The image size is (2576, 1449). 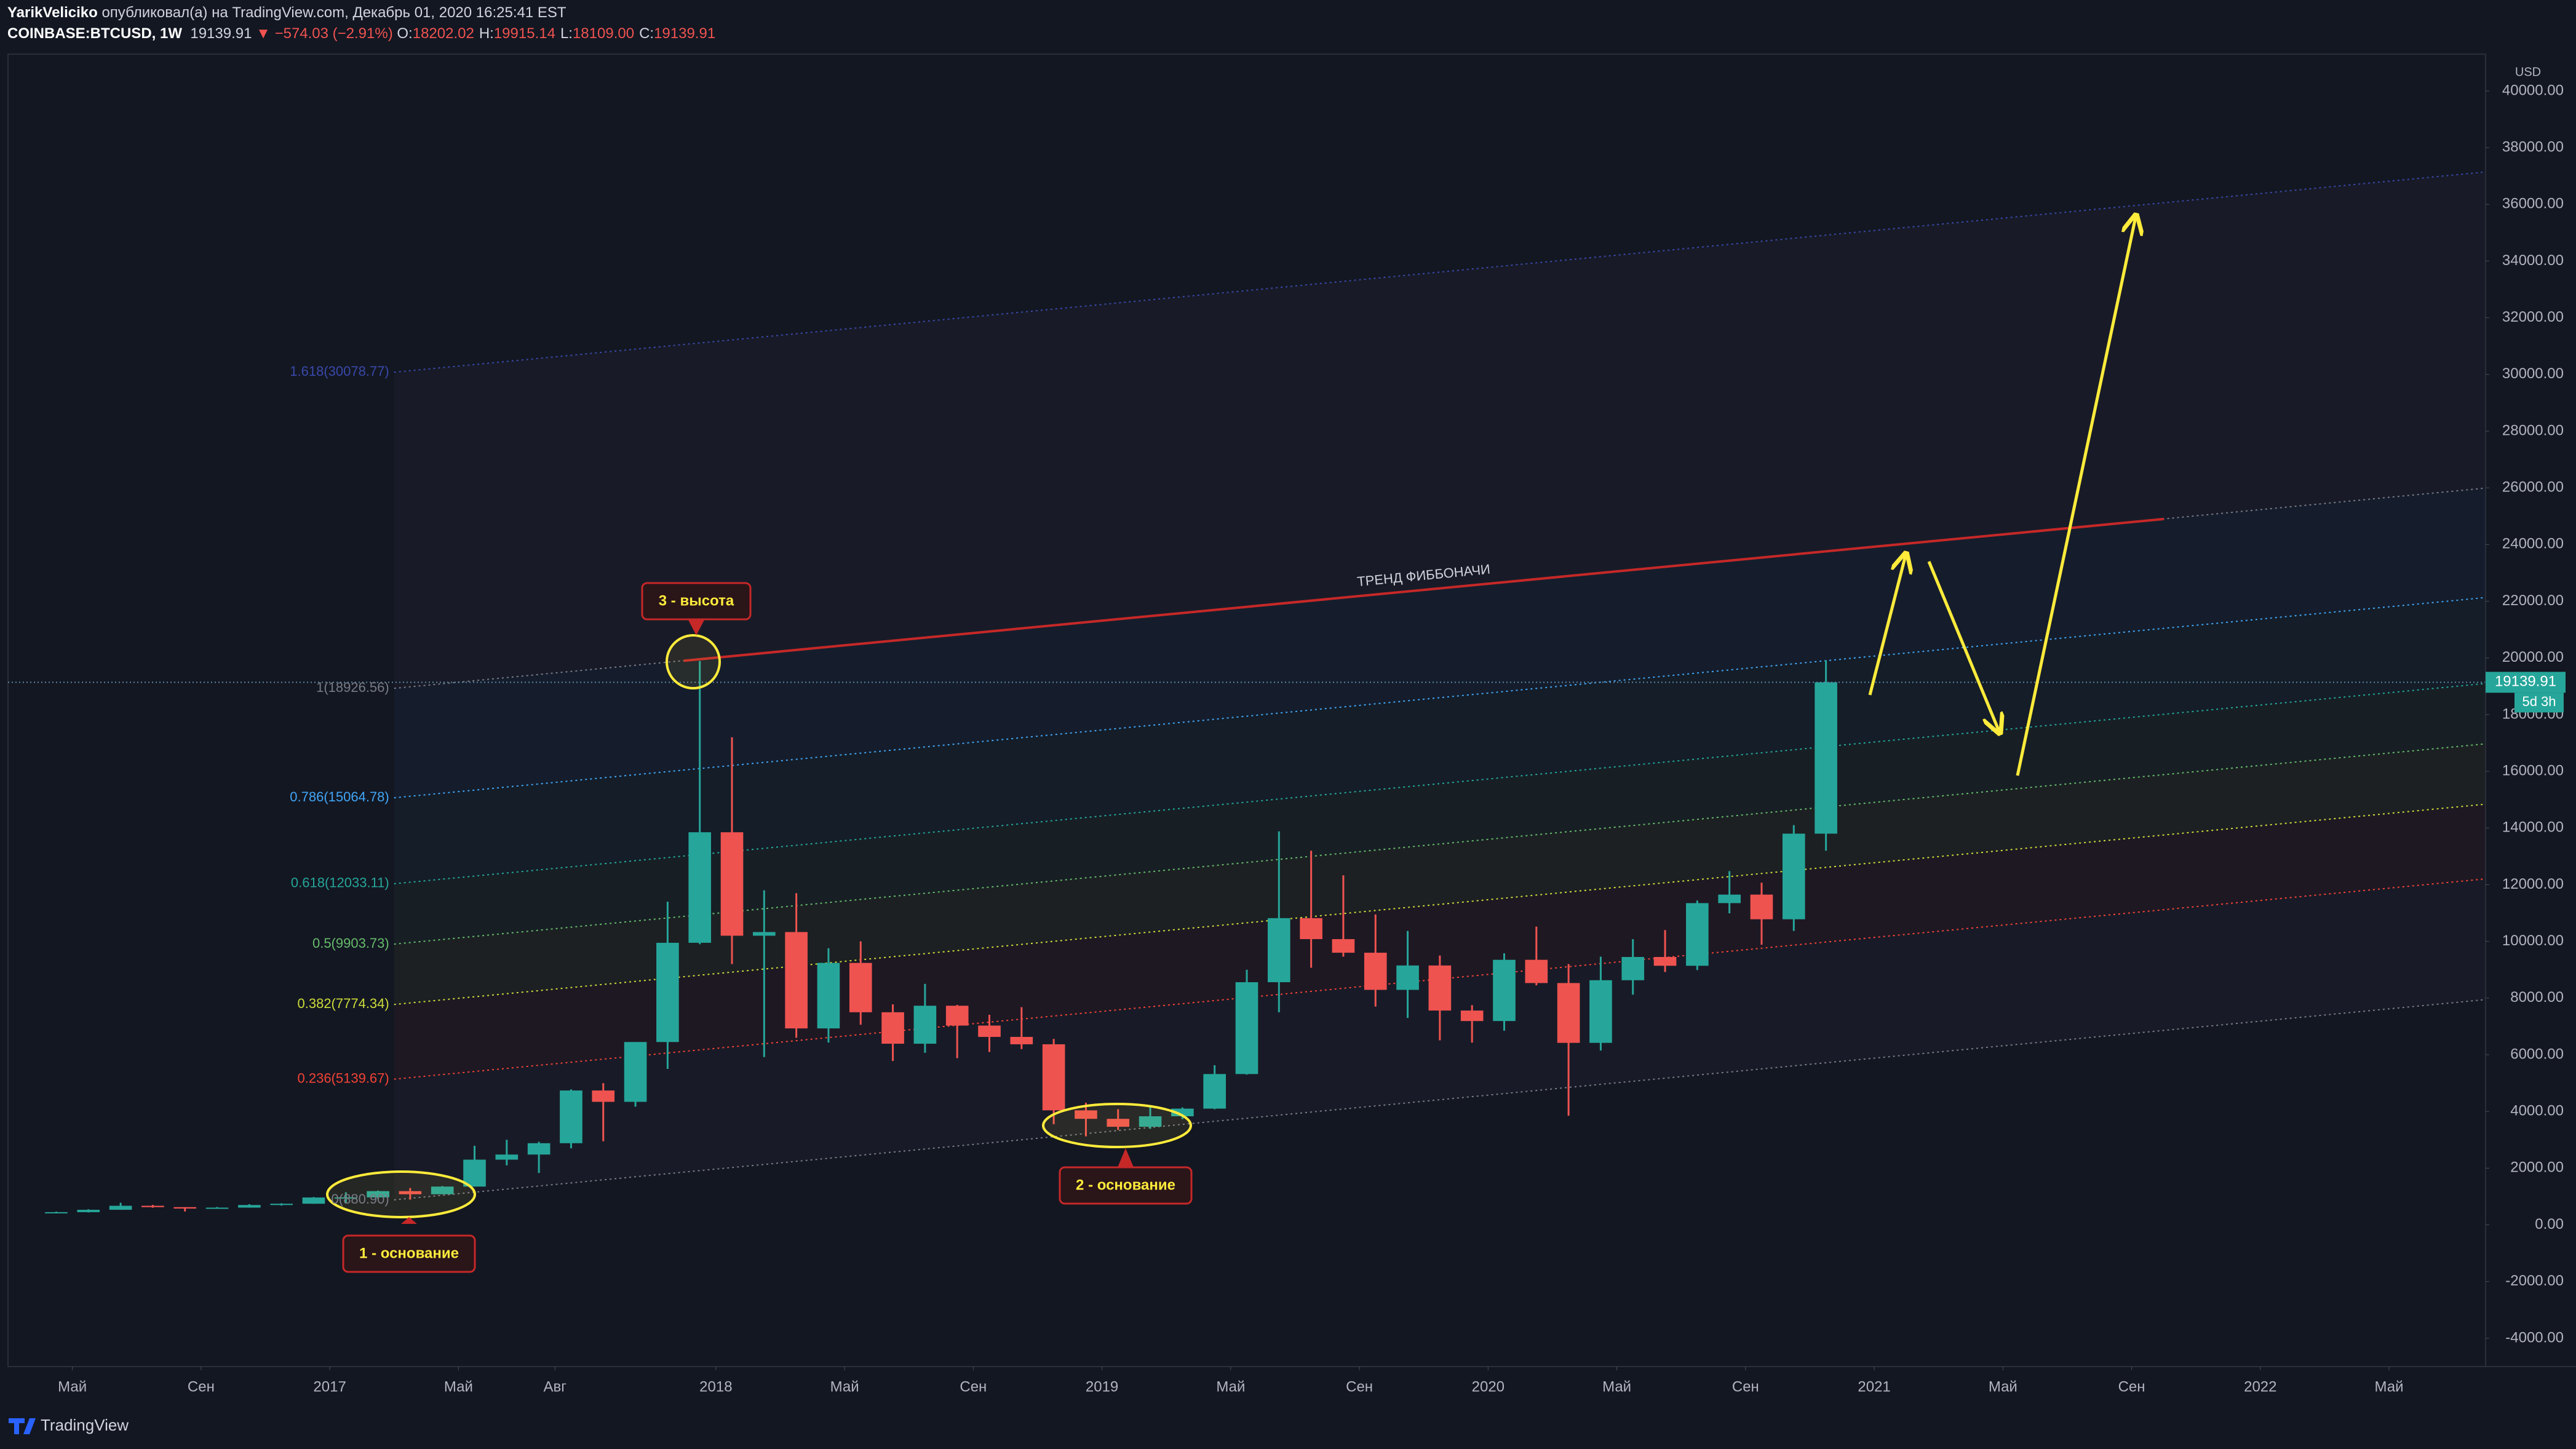 I want to click on fib-label: 0.618(12033.11), so click(x=340, y=883).